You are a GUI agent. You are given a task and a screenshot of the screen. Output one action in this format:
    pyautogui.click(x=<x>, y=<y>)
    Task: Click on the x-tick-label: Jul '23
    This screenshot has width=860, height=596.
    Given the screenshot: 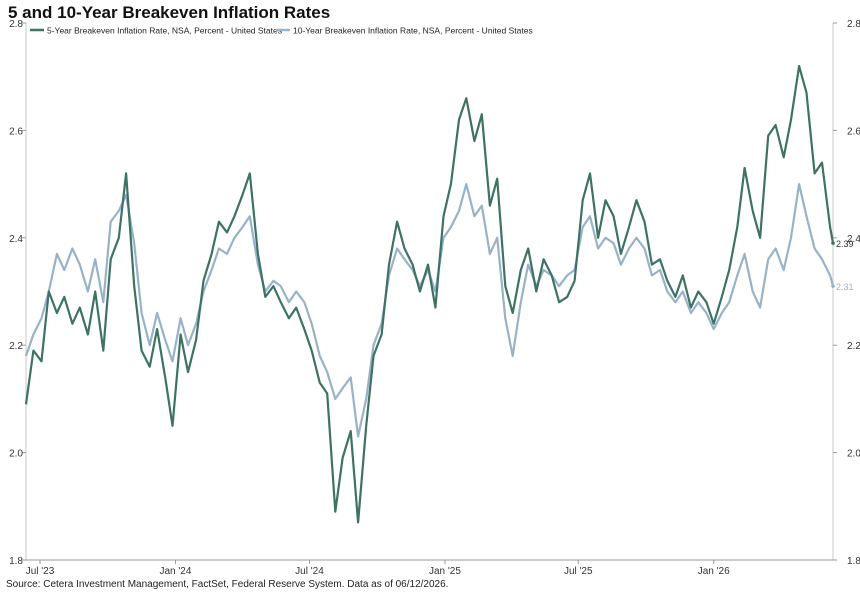 What is the action you would take?
    pyautogui.click(x=40, y=571)
    